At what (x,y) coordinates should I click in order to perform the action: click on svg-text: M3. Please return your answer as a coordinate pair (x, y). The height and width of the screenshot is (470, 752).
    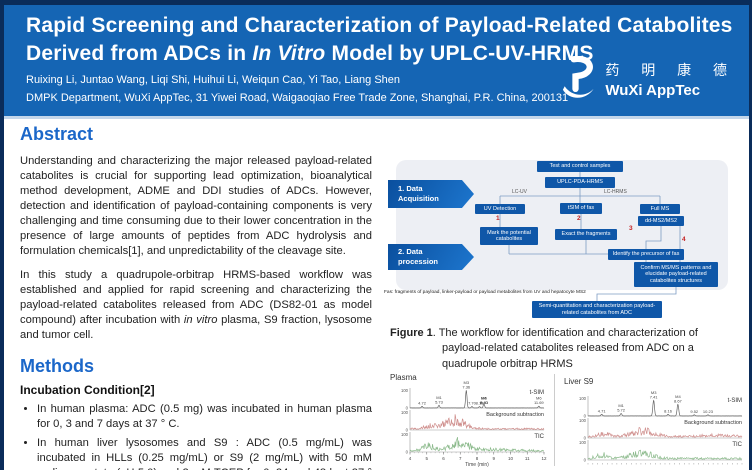
    Looking at the image, I should click on (654, 392).